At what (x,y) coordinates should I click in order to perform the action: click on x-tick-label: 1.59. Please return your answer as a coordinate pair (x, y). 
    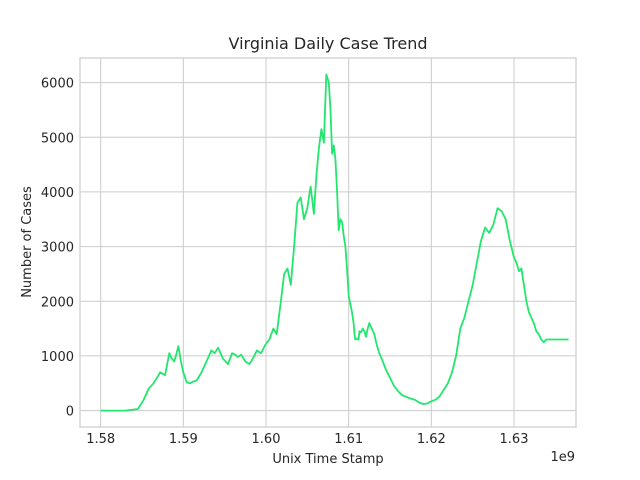
    Looking at the image, I should click on (183, 439).